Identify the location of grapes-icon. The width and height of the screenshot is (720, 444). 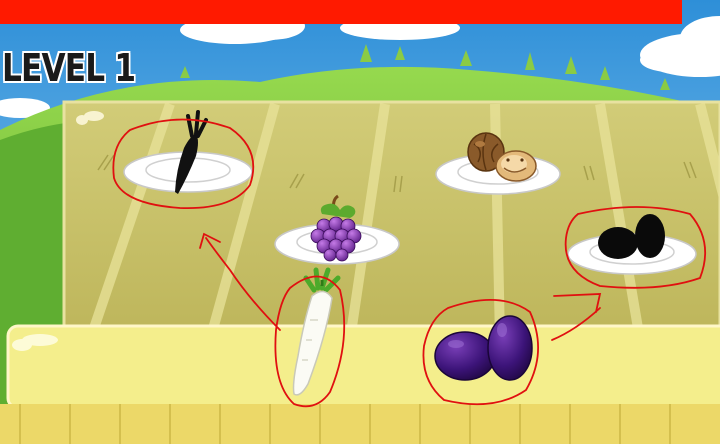
(336, 228).